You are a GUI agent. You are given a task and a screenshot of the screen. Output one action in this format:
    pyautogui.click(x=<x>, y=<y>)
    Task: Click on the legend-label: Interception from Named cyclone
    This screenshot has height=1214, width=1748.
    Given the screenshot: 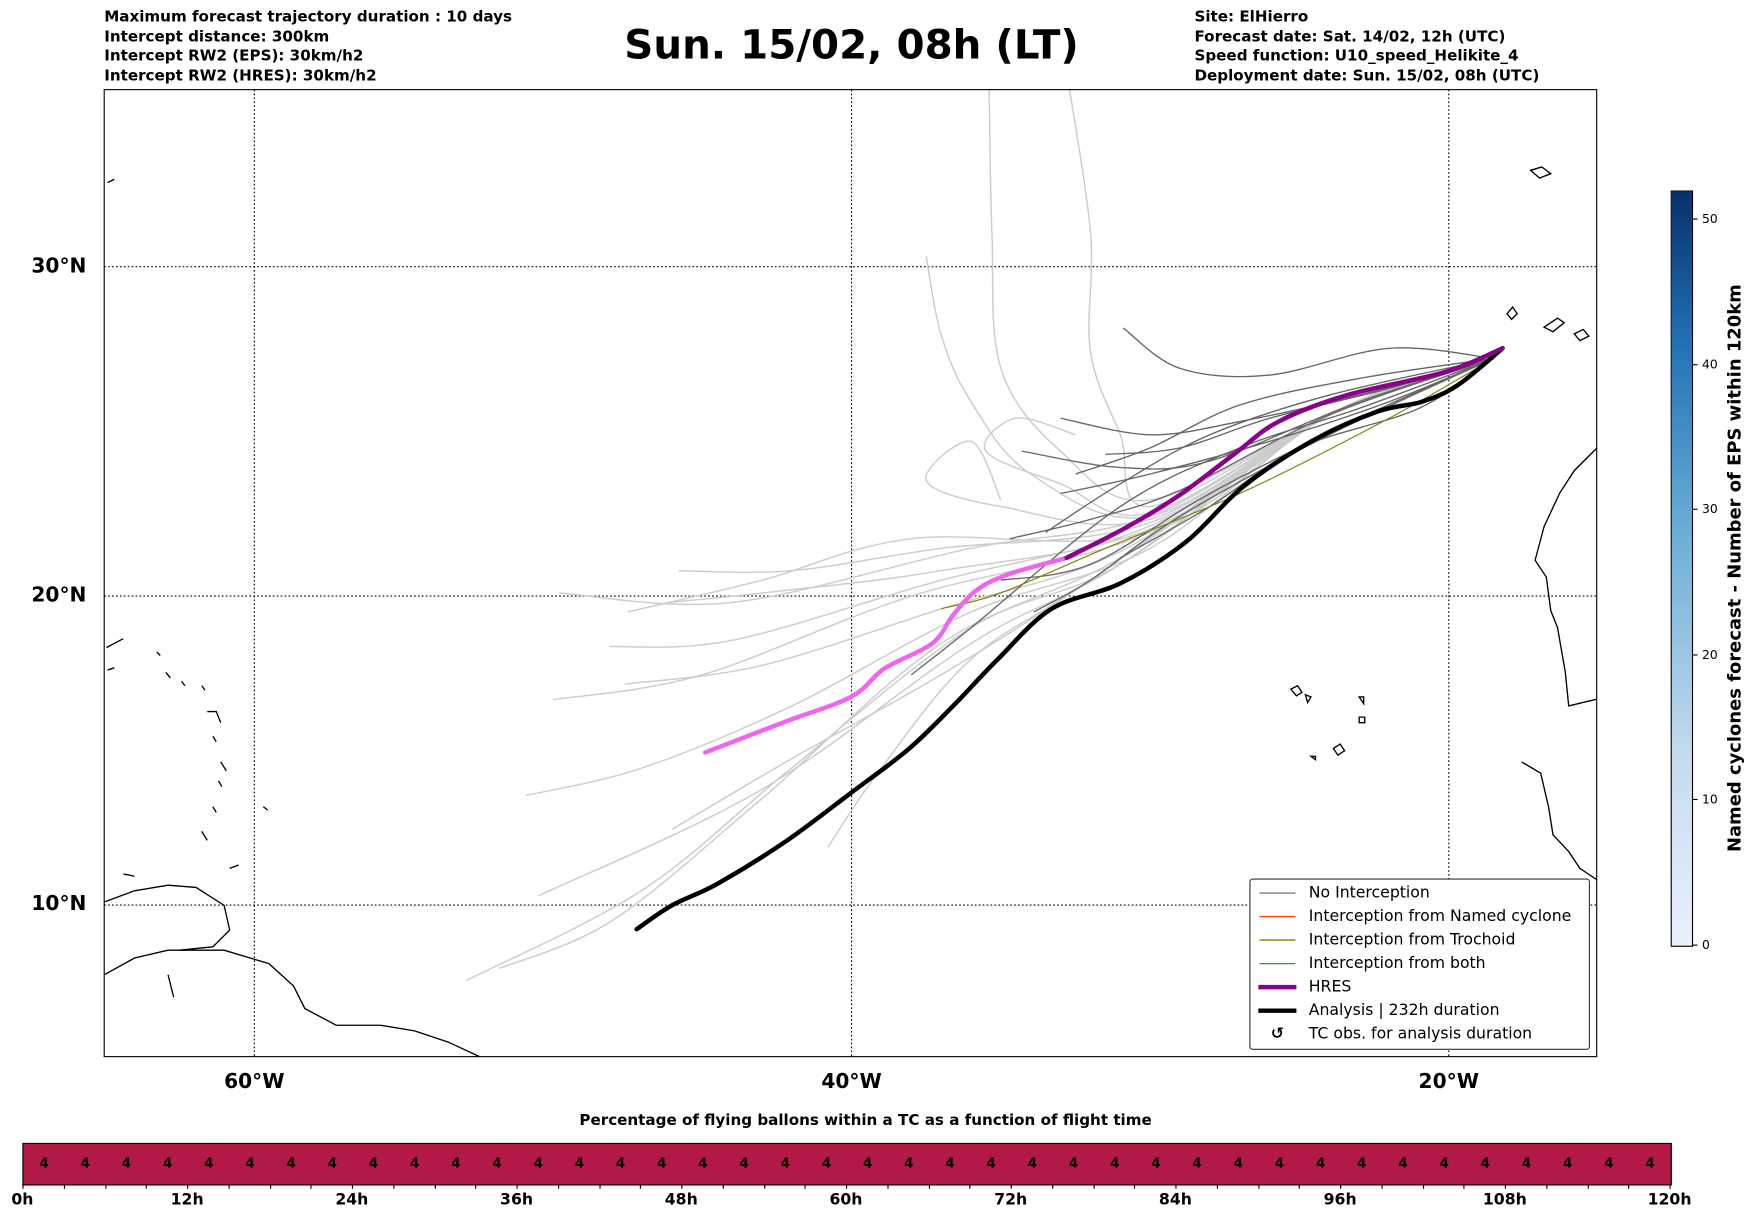 What is the action you would take?
    pyautogui.click(x=1440, y=916)
    